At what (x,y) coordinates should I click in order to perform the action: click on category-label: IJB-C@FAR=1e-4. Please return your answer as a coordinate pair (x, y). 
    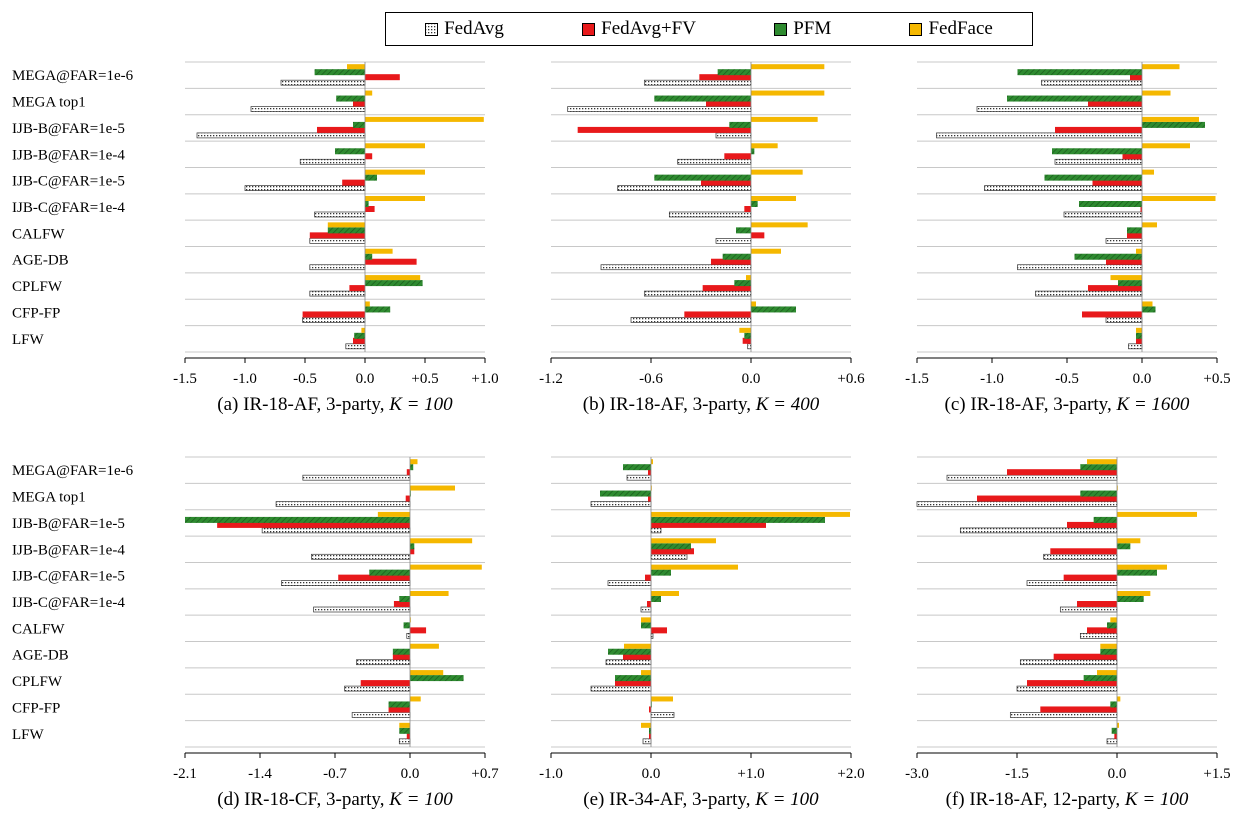
    Looking at the image, I should click on (68, 603).